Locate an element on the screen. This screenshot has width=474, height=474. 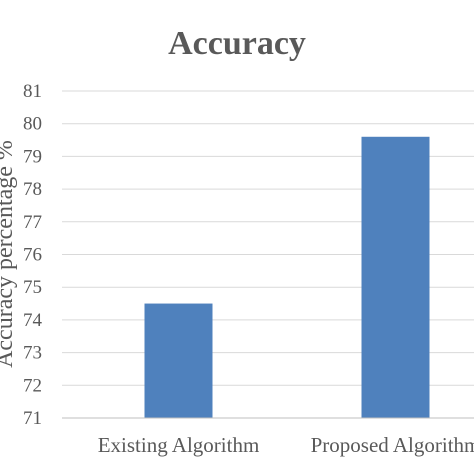
y-tick-label: 74 is located at coordinates (33, 320).